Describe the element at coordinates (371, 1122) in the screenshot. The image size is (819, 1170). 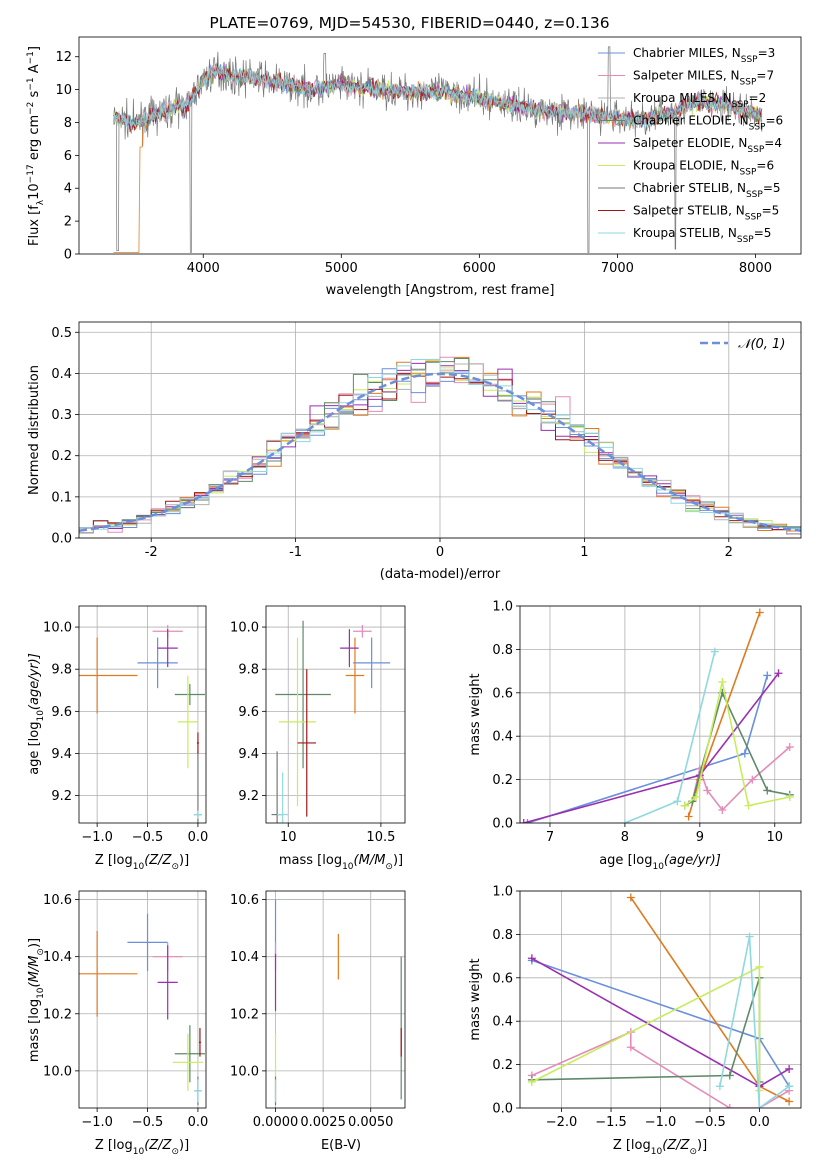
I see `x-tick-label: 0.0050` at that location.